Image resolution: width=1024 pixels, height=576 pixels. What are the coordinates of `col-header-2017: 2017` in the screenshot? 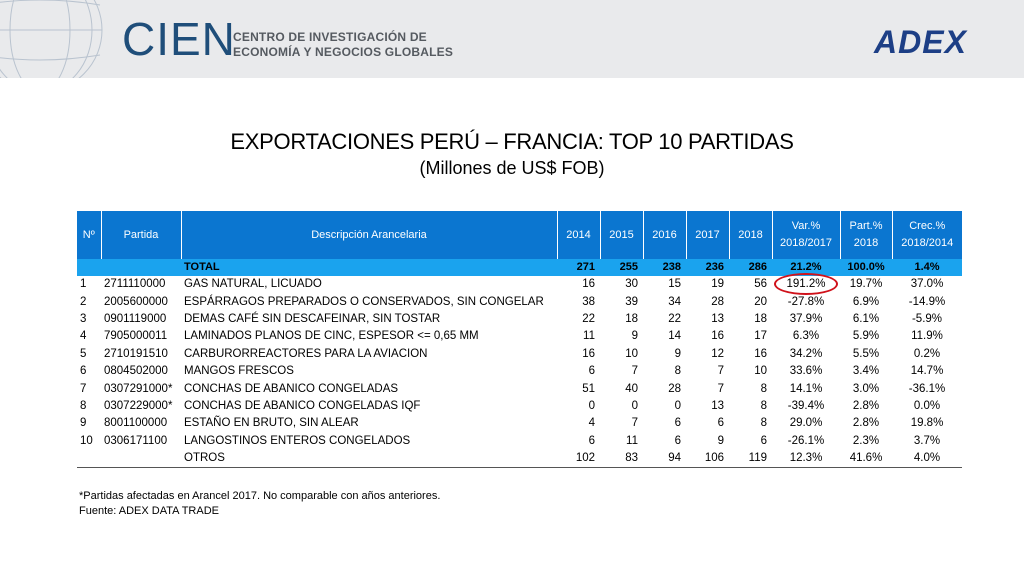 It's located at (708, 235).